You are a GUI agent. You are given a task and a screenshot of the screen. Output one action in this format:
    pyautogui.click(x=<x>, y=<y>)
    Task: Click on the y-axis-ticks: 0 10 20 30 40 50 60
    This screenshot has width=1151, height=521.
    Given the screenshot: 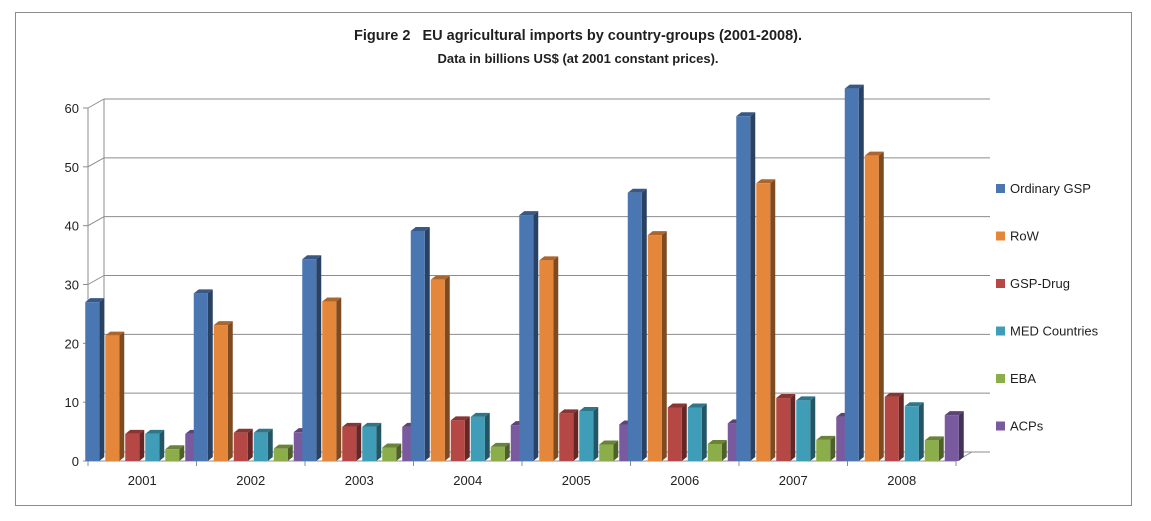 What is the action you would take?
    pyautogui.click(x=76, y=285)
    